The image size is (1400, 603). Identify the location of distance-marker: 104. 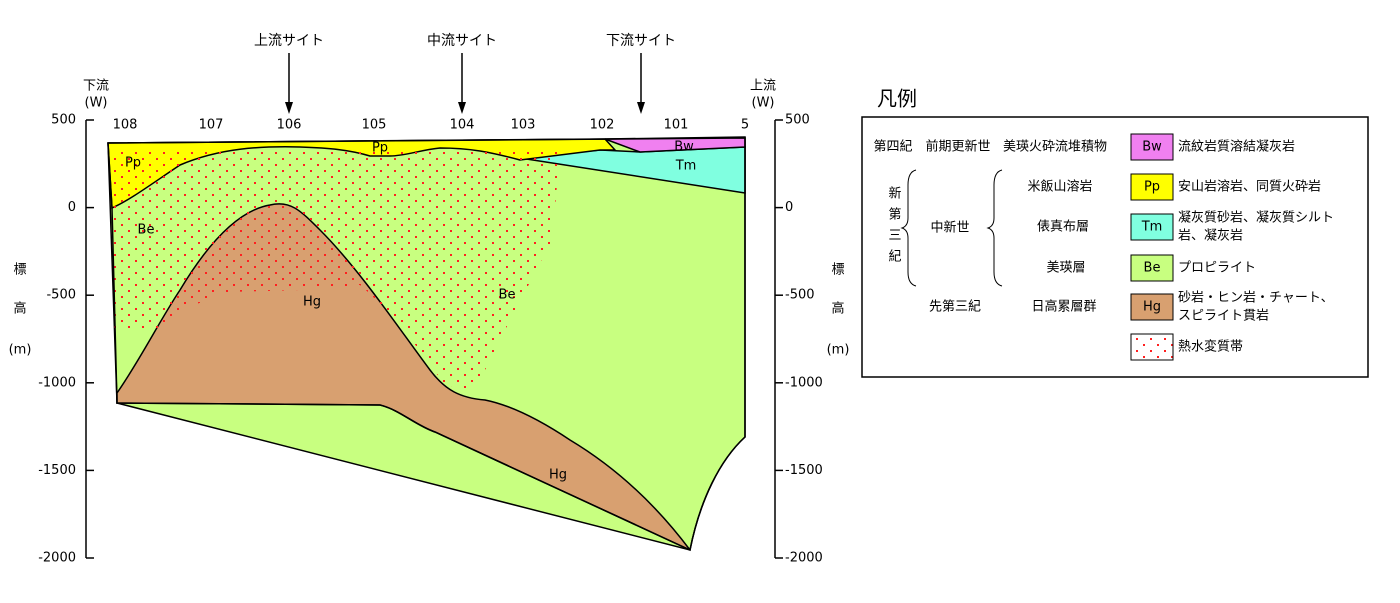
(462, 125).